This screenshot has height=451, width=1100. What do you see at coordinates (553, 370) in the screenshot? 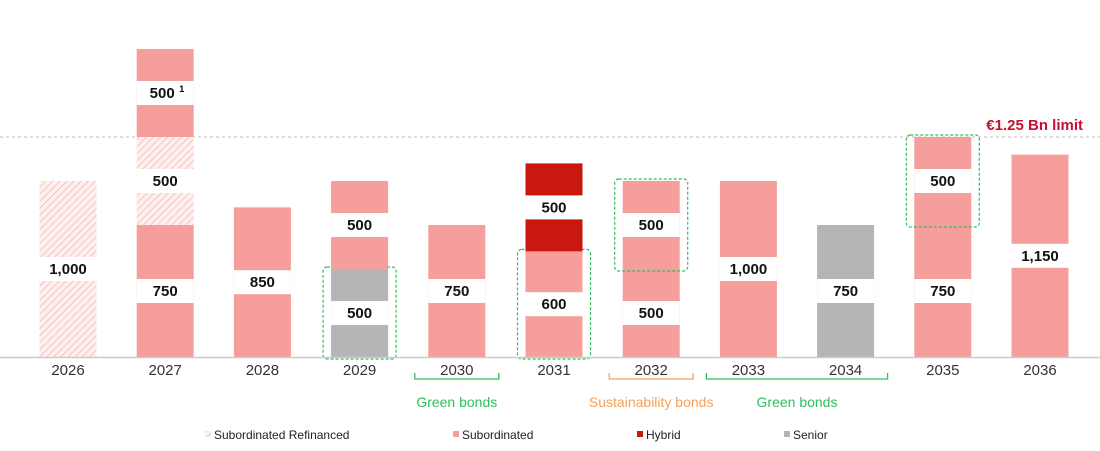
I see `x-tick-label: 2031` at bounding box center [553, 370].